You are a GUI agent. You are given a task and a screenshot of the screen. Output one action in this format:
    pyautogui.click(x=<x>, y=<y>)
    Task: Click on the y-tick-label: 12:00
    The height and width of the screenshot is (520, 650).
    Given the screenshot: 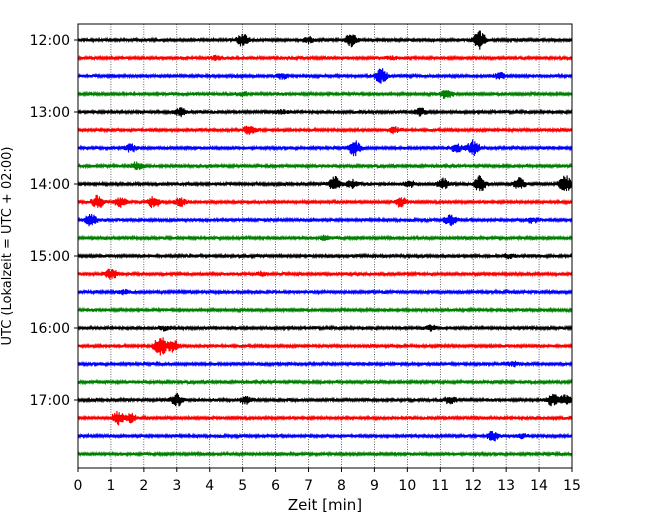 What is the action you would take?
    pyautogui.click(x=50, y=41)
    